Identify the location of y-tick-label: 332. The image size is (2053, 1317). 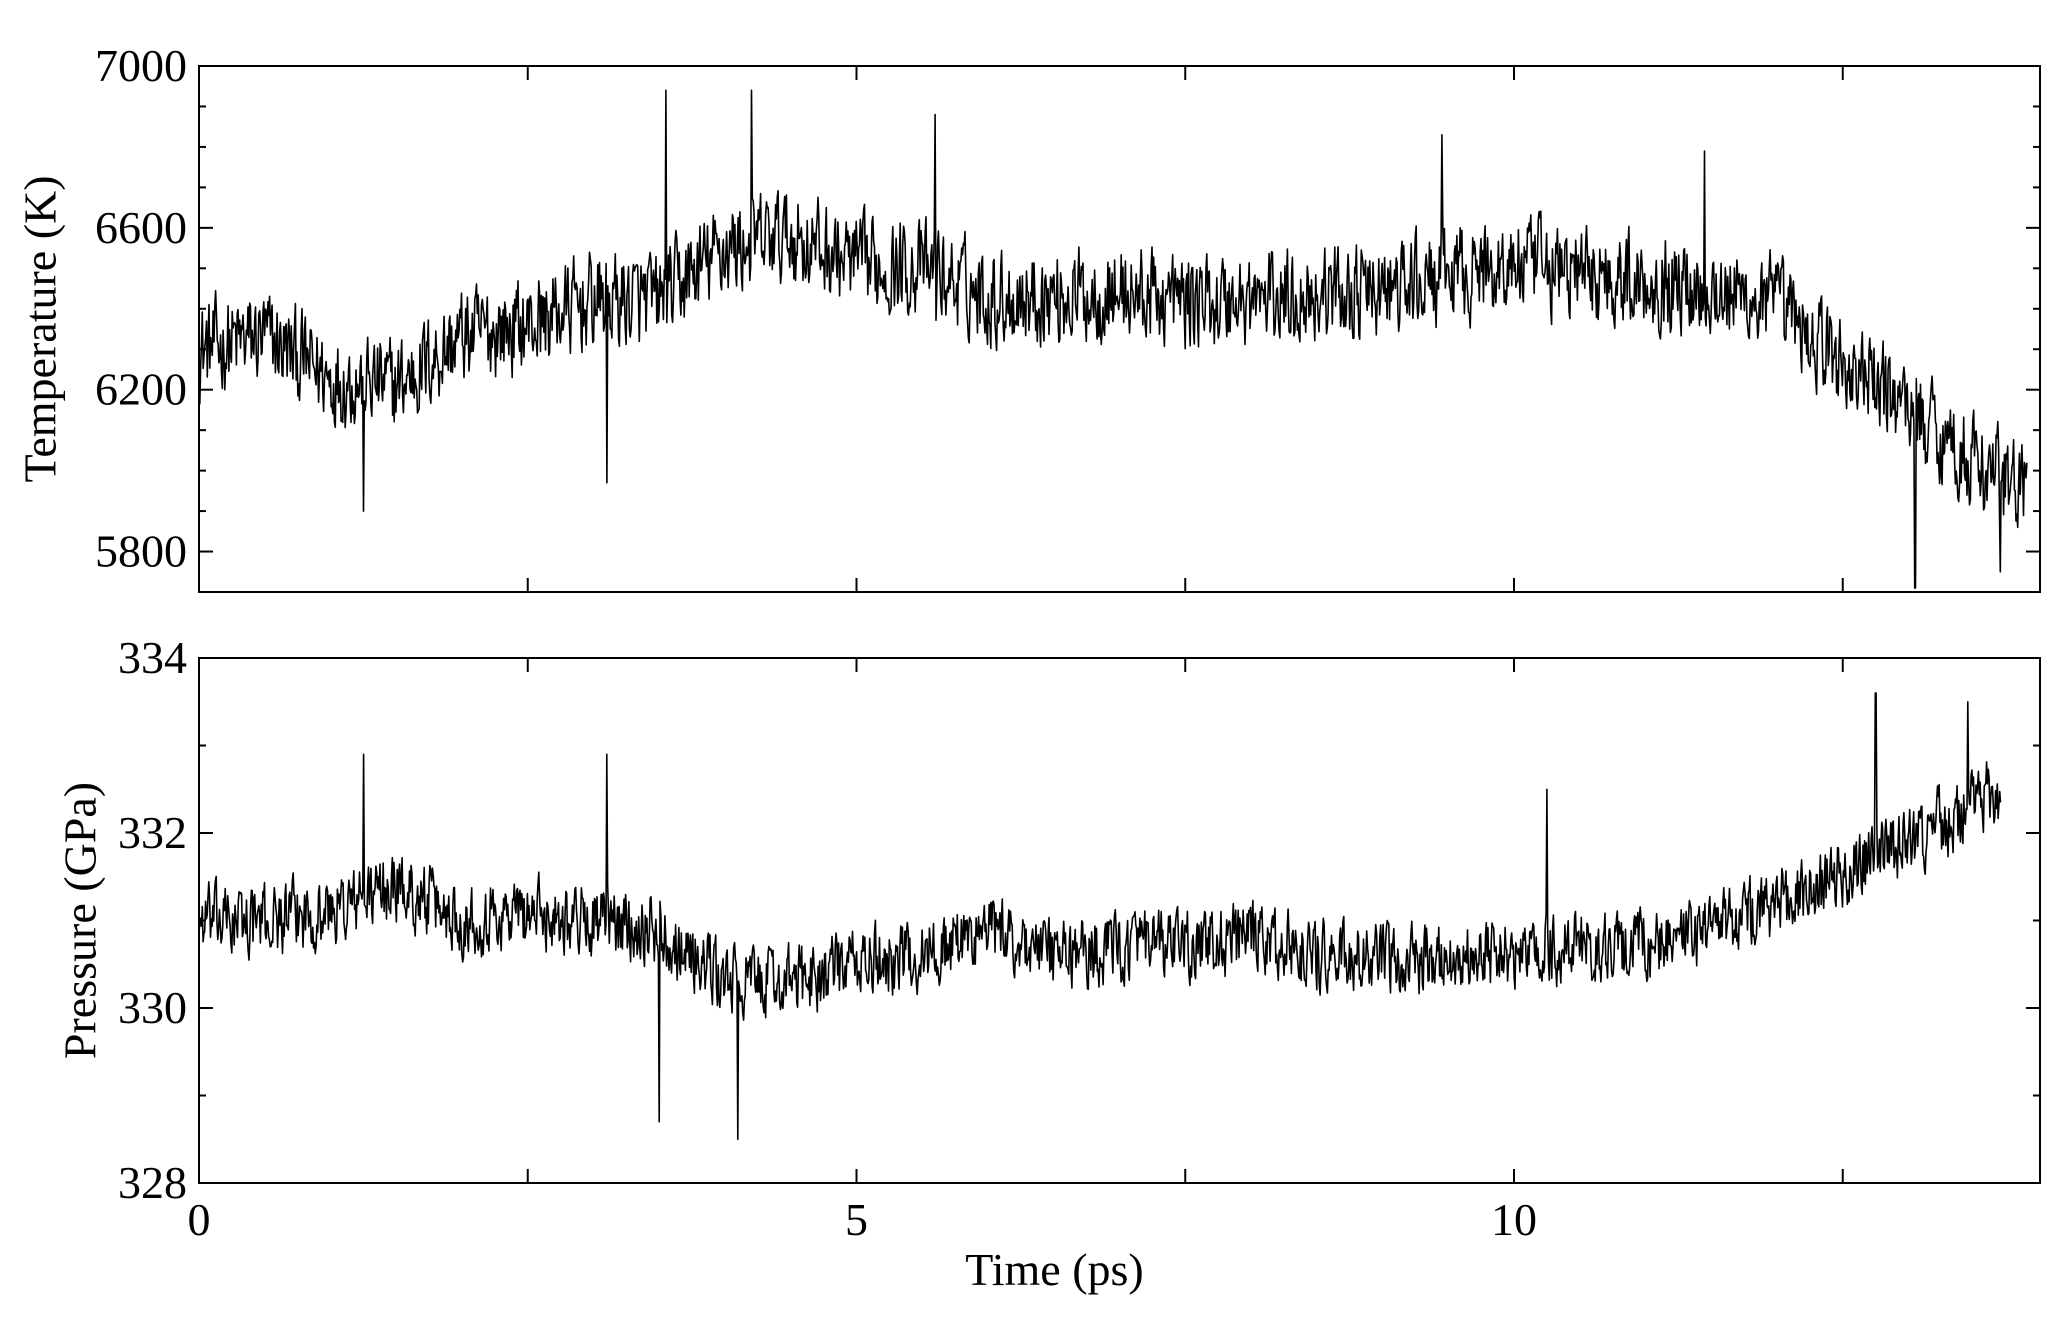
(152, 832).